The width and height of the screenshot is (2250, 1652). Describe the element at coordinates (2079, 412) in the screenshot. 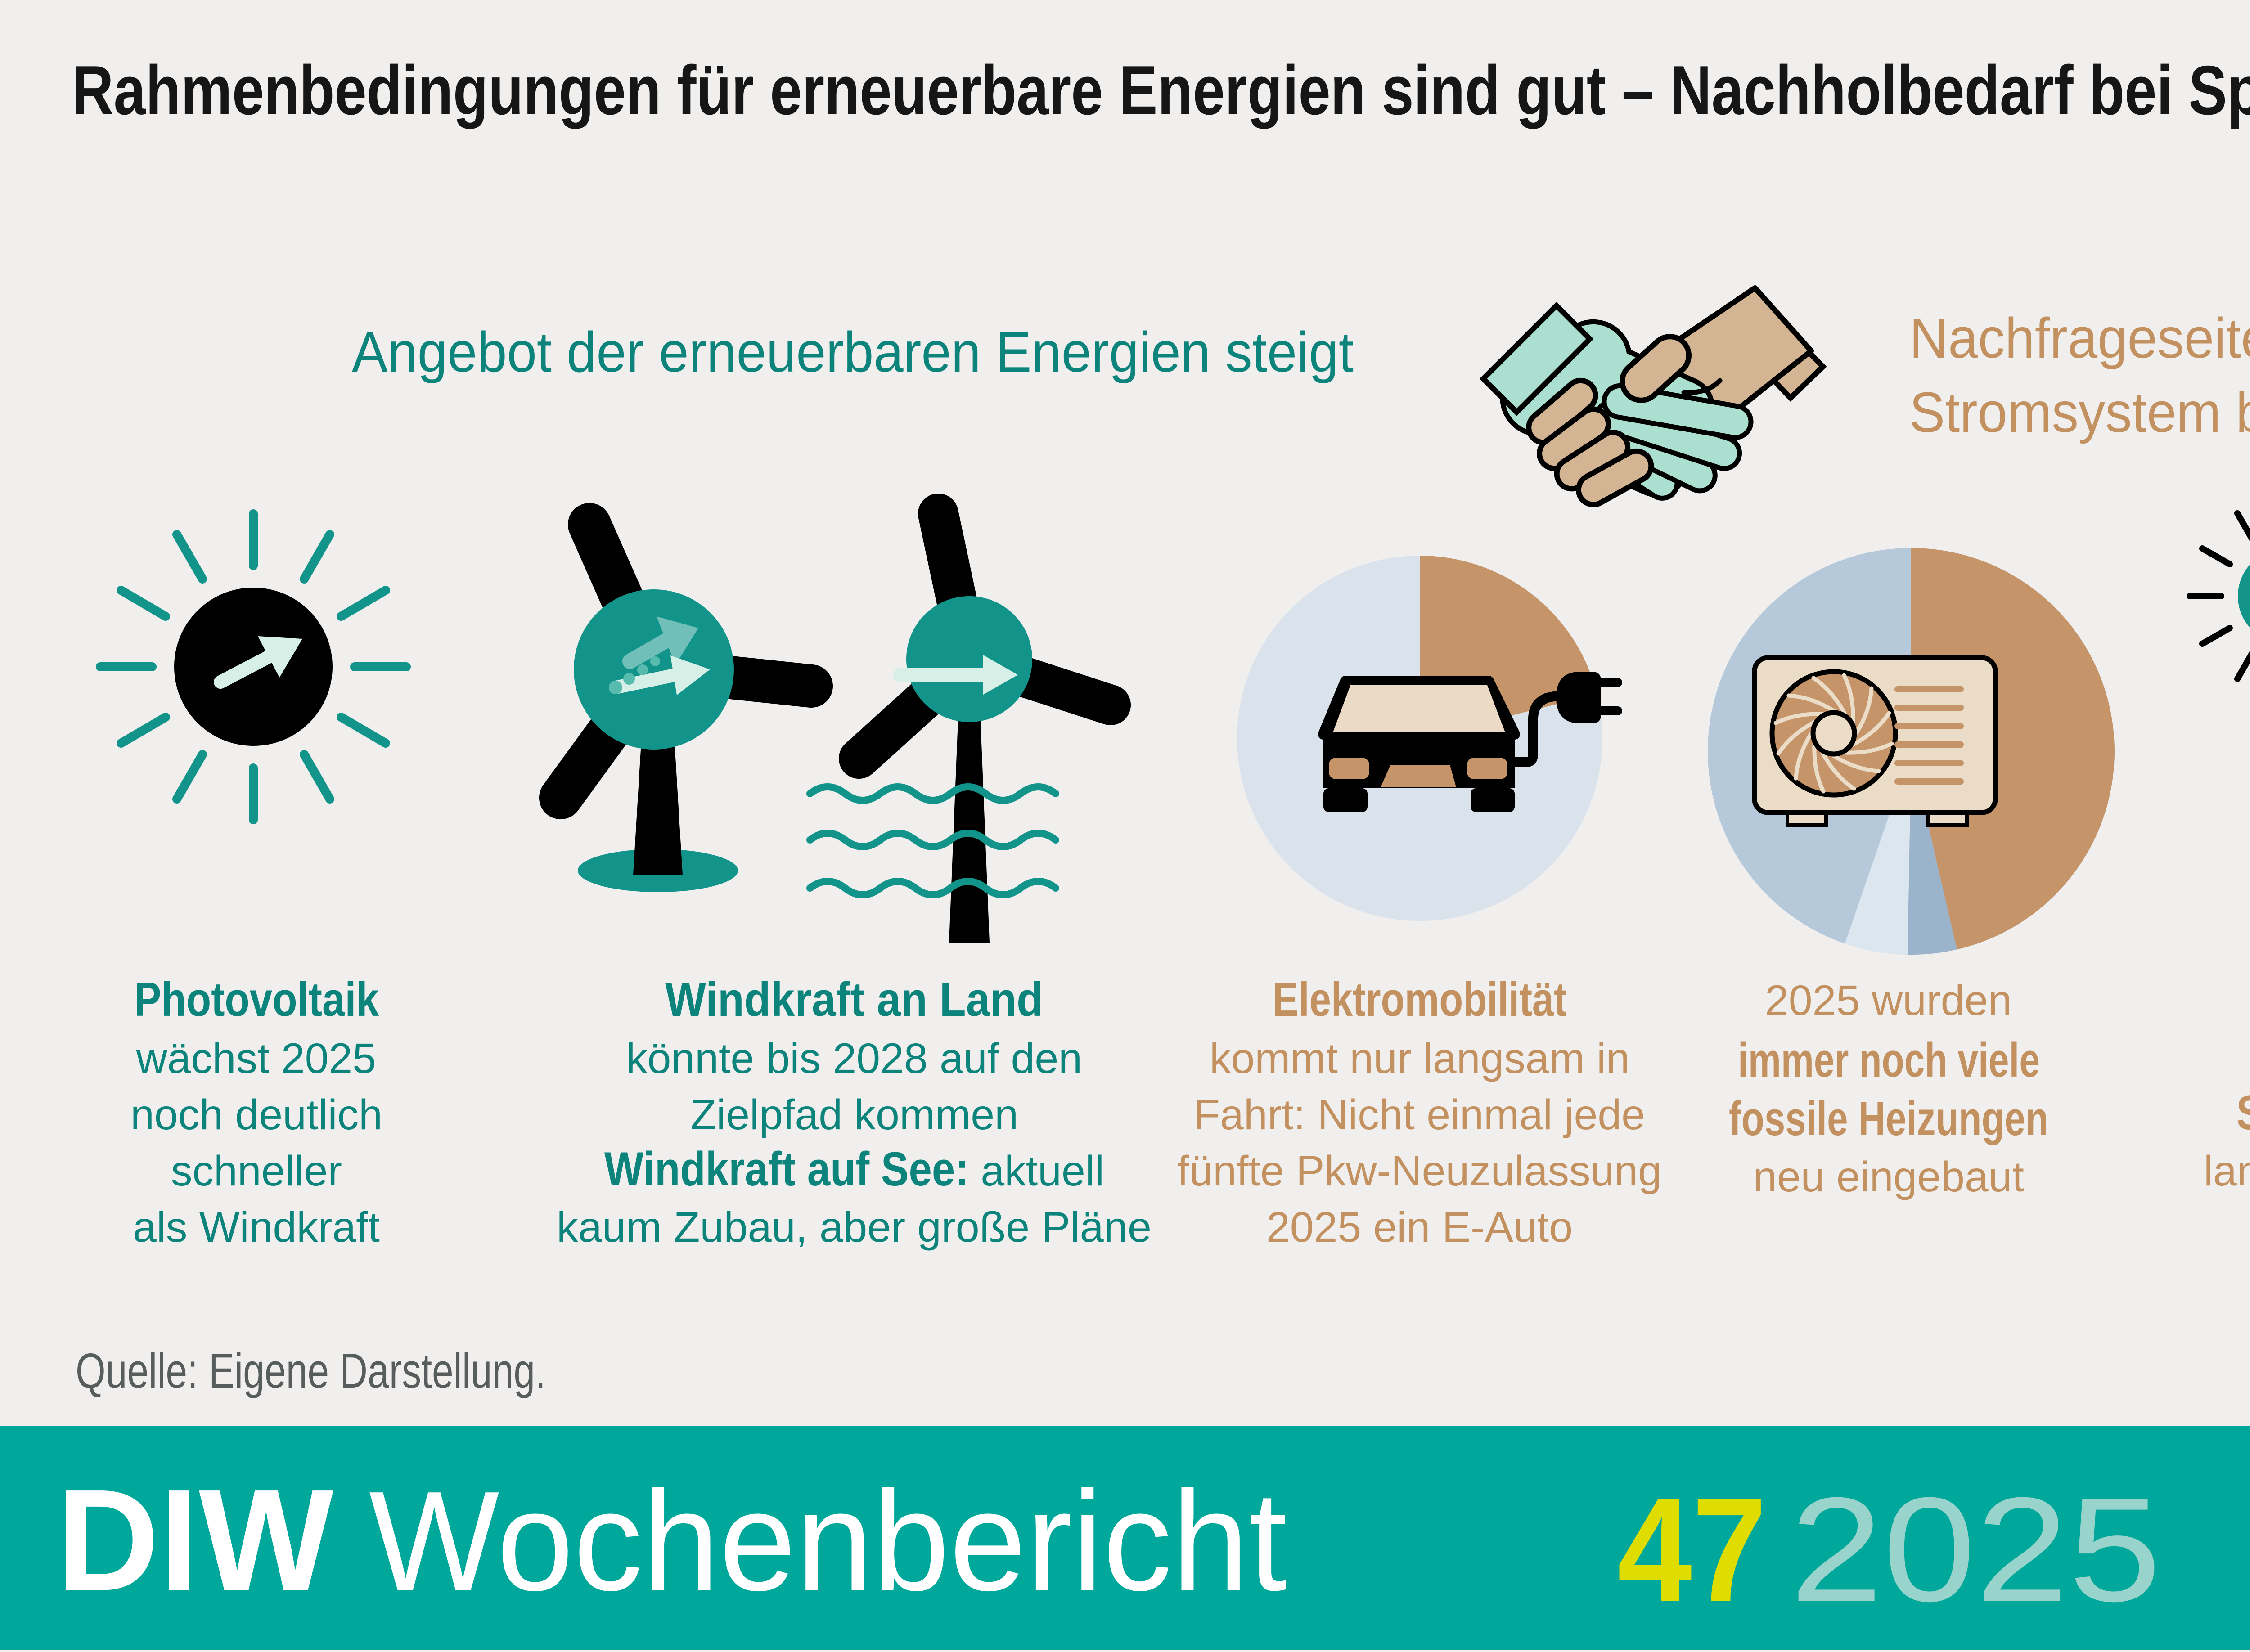

I see `svg-text:Stromsystem braucht mehr Flexi: Stromsystem braucht mehr Flexibilität!` at that location.